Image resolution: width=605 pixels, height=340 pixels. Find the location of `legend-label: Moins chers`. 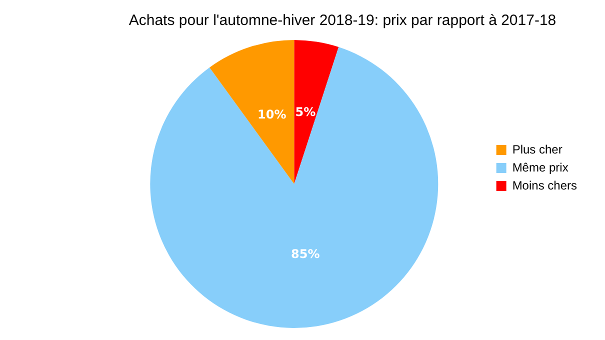

legend-label: Moins chers is located at coordinates (544, 185).